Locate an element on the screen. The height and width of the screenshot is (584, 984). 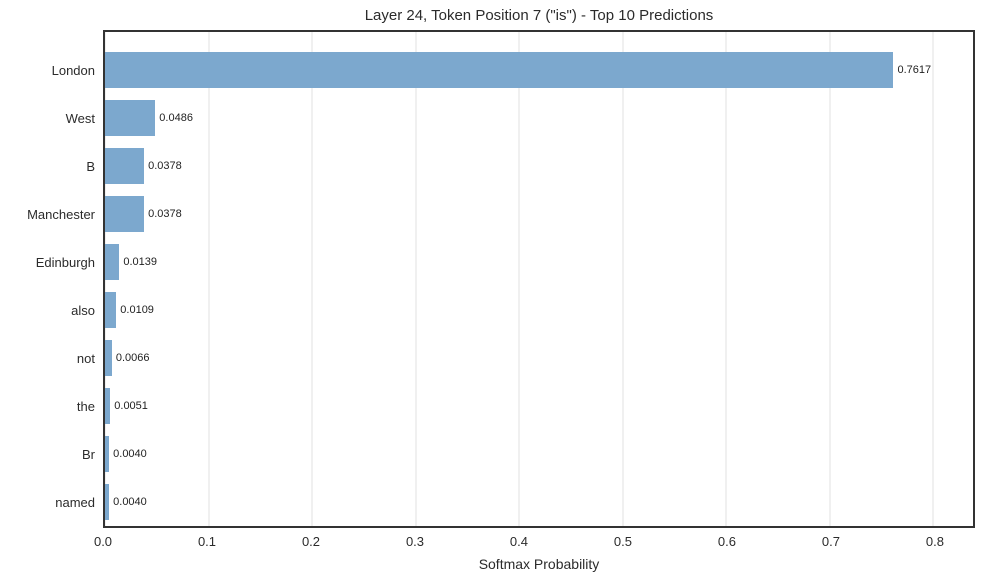
bar-row: 0.0066 is located at coordinates (539, 358).